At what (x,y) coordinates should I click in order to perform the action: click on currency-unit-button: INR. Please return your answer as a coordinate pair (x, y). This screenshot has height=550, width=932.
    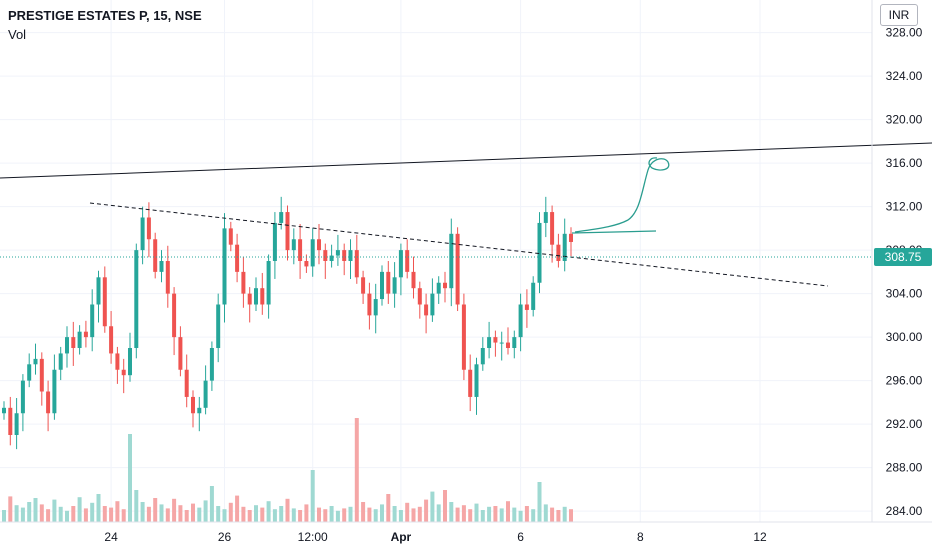
    Looking at the image, I should click on (899, 15).